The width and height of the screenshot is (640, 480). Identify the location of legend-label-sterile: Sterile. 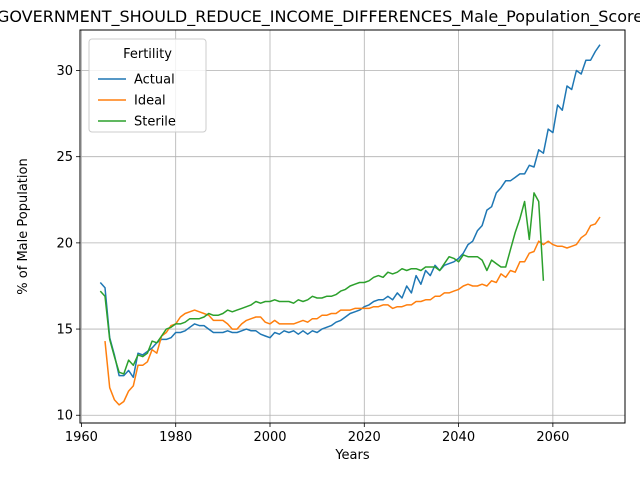
(155, 122).